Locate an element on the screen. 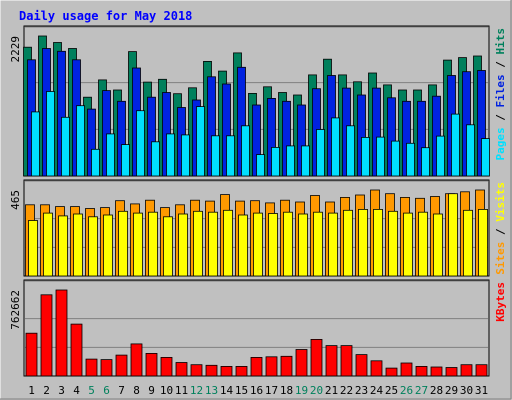 This screenshot has height=400, width=512. day-label-14: 14 is located at coordinates (227, 390).